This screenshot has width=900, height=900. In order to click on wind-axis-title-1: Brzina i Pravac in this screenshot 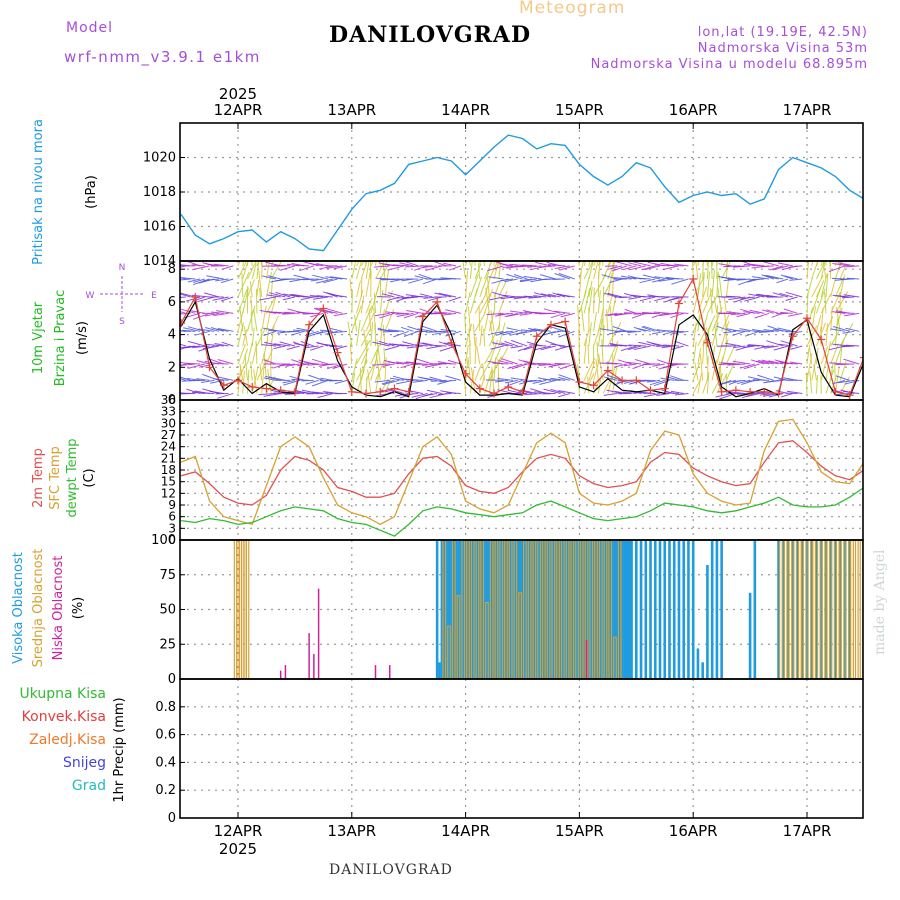, I will do `click(60, 338)`.